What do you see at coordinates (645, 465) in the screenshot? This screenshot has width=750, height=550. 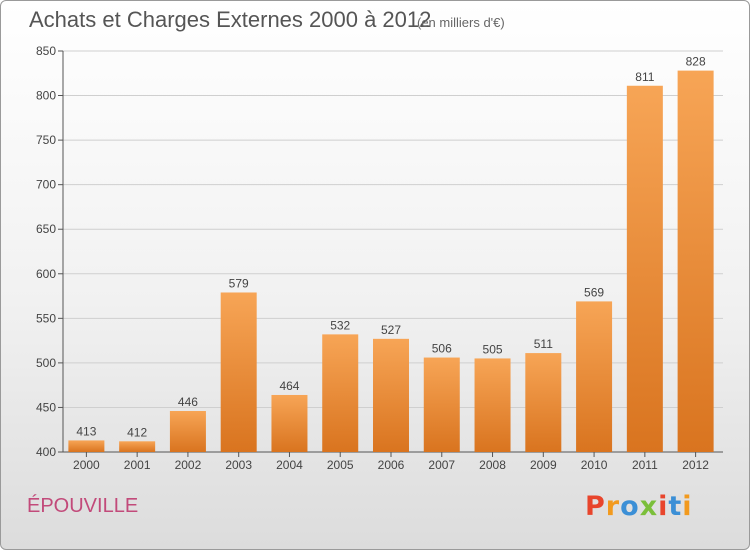 I see `x-tick-label: 2011` at bounding box center [645, 465].